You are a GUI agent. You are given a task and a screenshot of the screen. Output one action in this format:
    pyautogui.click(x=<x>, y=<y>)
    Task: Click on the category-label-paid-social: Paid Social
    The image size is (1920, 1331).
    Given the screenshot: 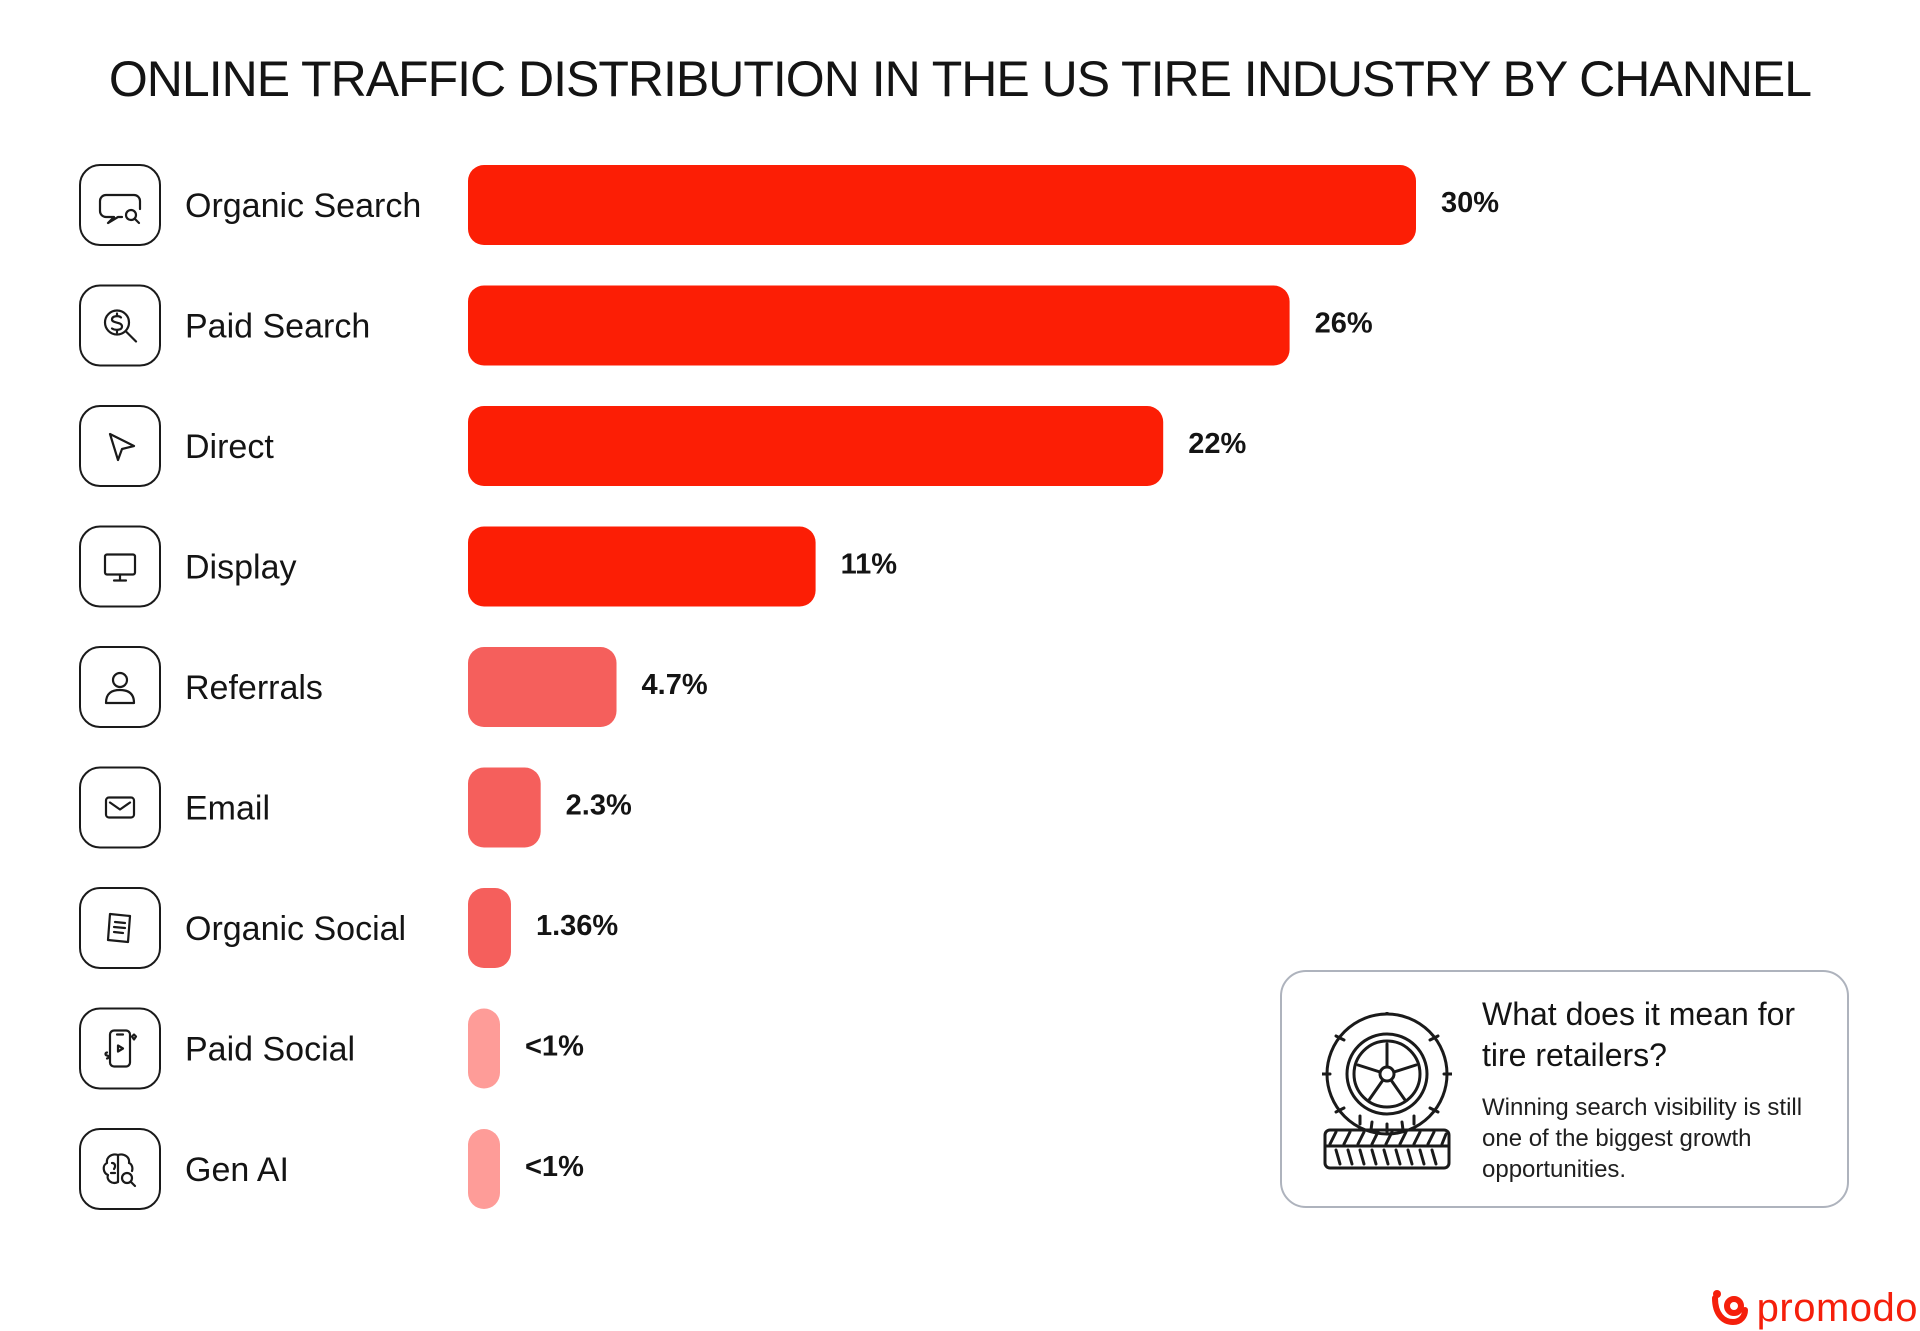 What is the action you would take?
    pyautogui.click(x=270, y=1050)
    